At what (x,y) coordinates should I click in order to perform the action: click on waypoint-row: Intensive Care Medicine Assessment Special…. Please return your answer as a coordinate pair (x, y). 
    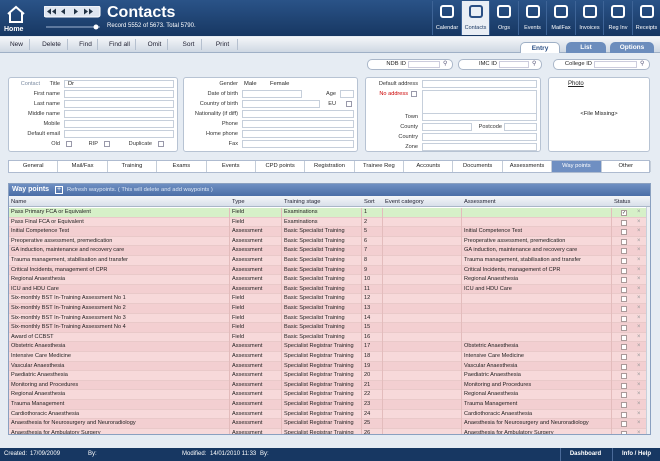
    Looking at the image, I should click on (327, 357).